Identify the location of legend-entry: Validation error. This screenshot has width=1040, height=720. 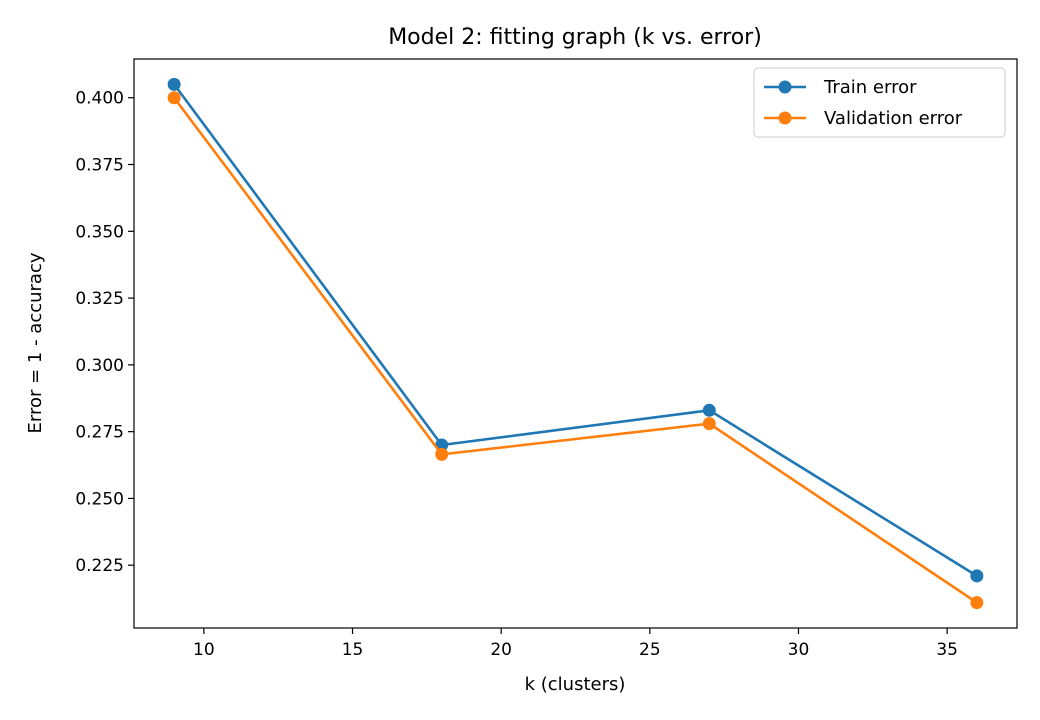
(893, 118).